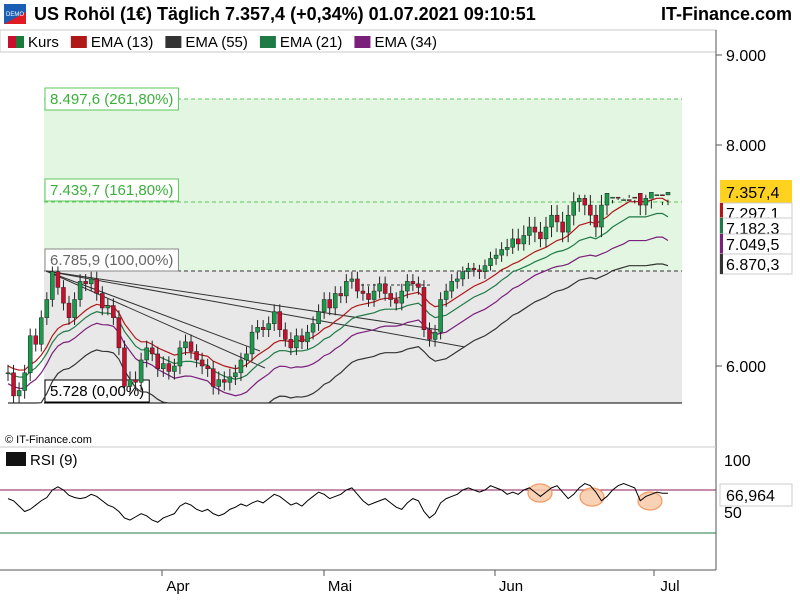 This screenshot has width=800, height=600. I want to click on legend-item-3: EMA (21), so click(300, 42).